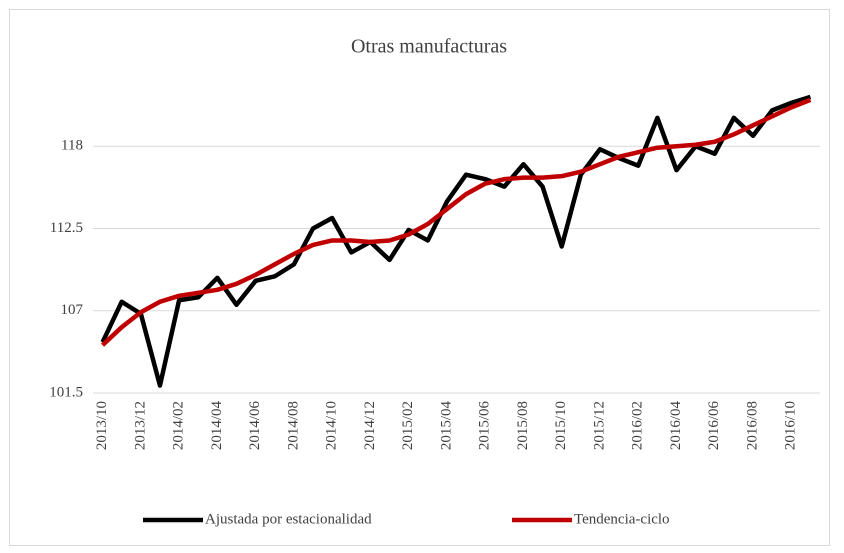 This screenshot has height=553, width=844. What do you see at coordinates (293, 425) in the screenshot?
I see `x-tick-label: 2014/08` at bounding box center [293, 425].